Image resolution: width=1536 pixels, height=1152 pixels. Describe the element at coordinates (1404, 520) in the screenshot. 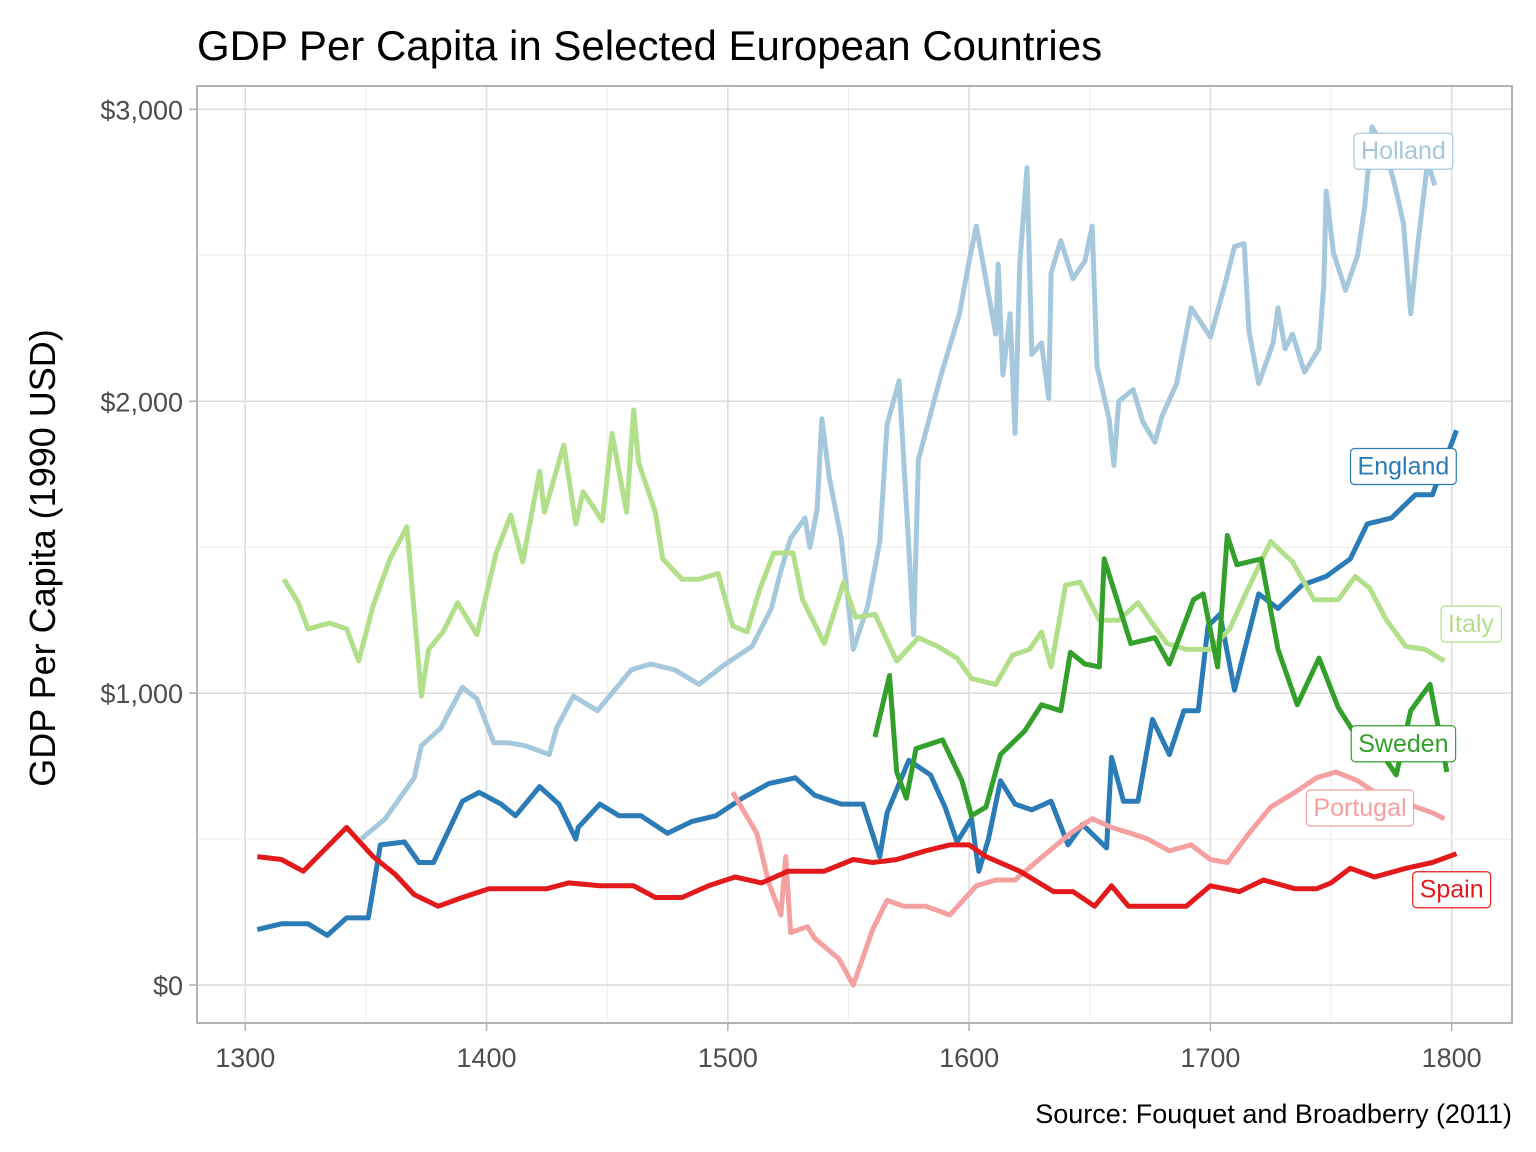

I see `direct-labels: Holland England Italy Sweden Portugal Spain` at that location.